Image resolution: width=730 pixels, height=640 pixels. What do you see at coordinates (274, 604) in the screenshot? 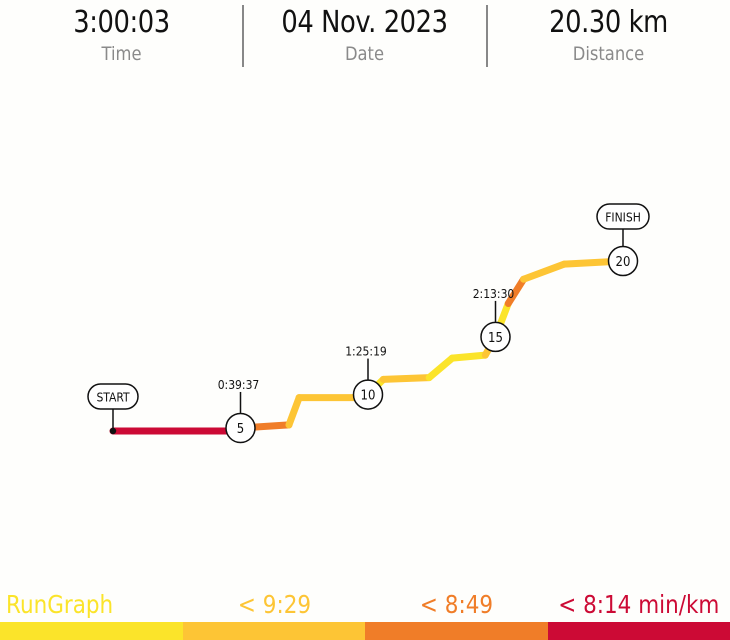
I see `legend-label: < 9:29` at bounding box center [274, 604].